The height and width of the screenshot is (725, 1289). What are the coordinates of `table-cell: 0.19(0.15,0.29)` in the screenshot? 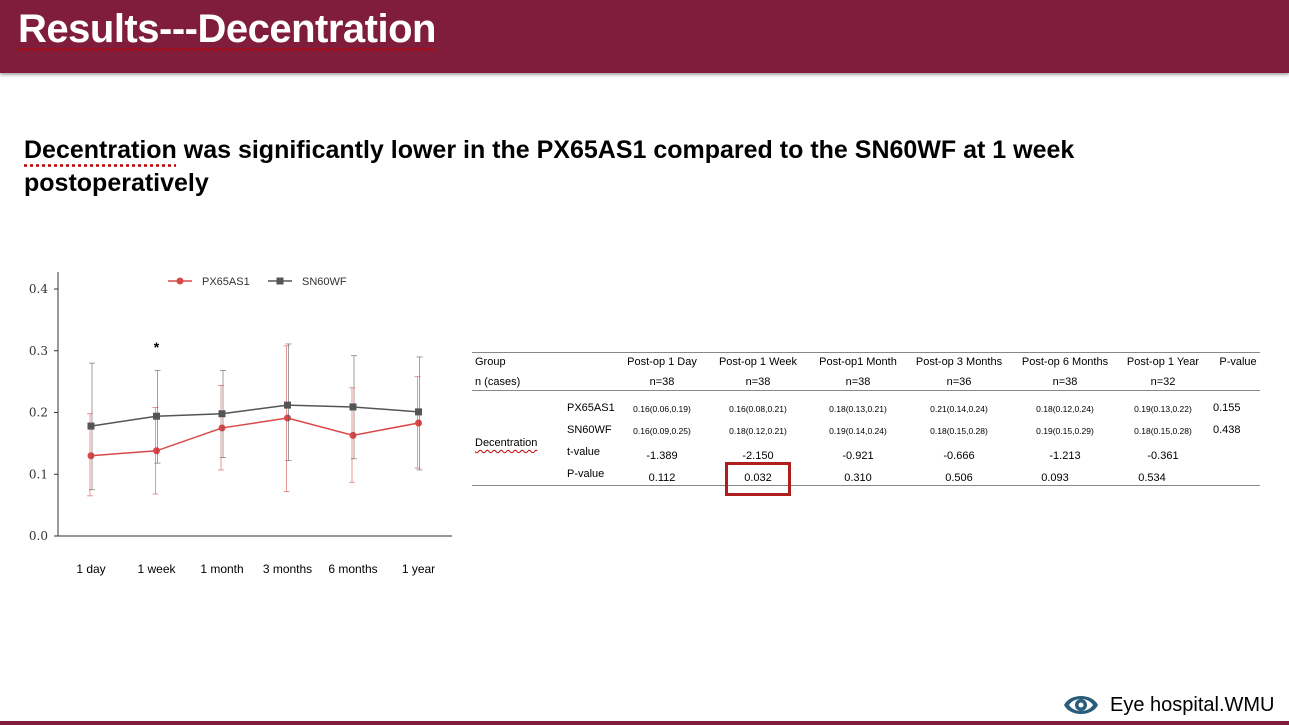 It's located at (1065, 431).